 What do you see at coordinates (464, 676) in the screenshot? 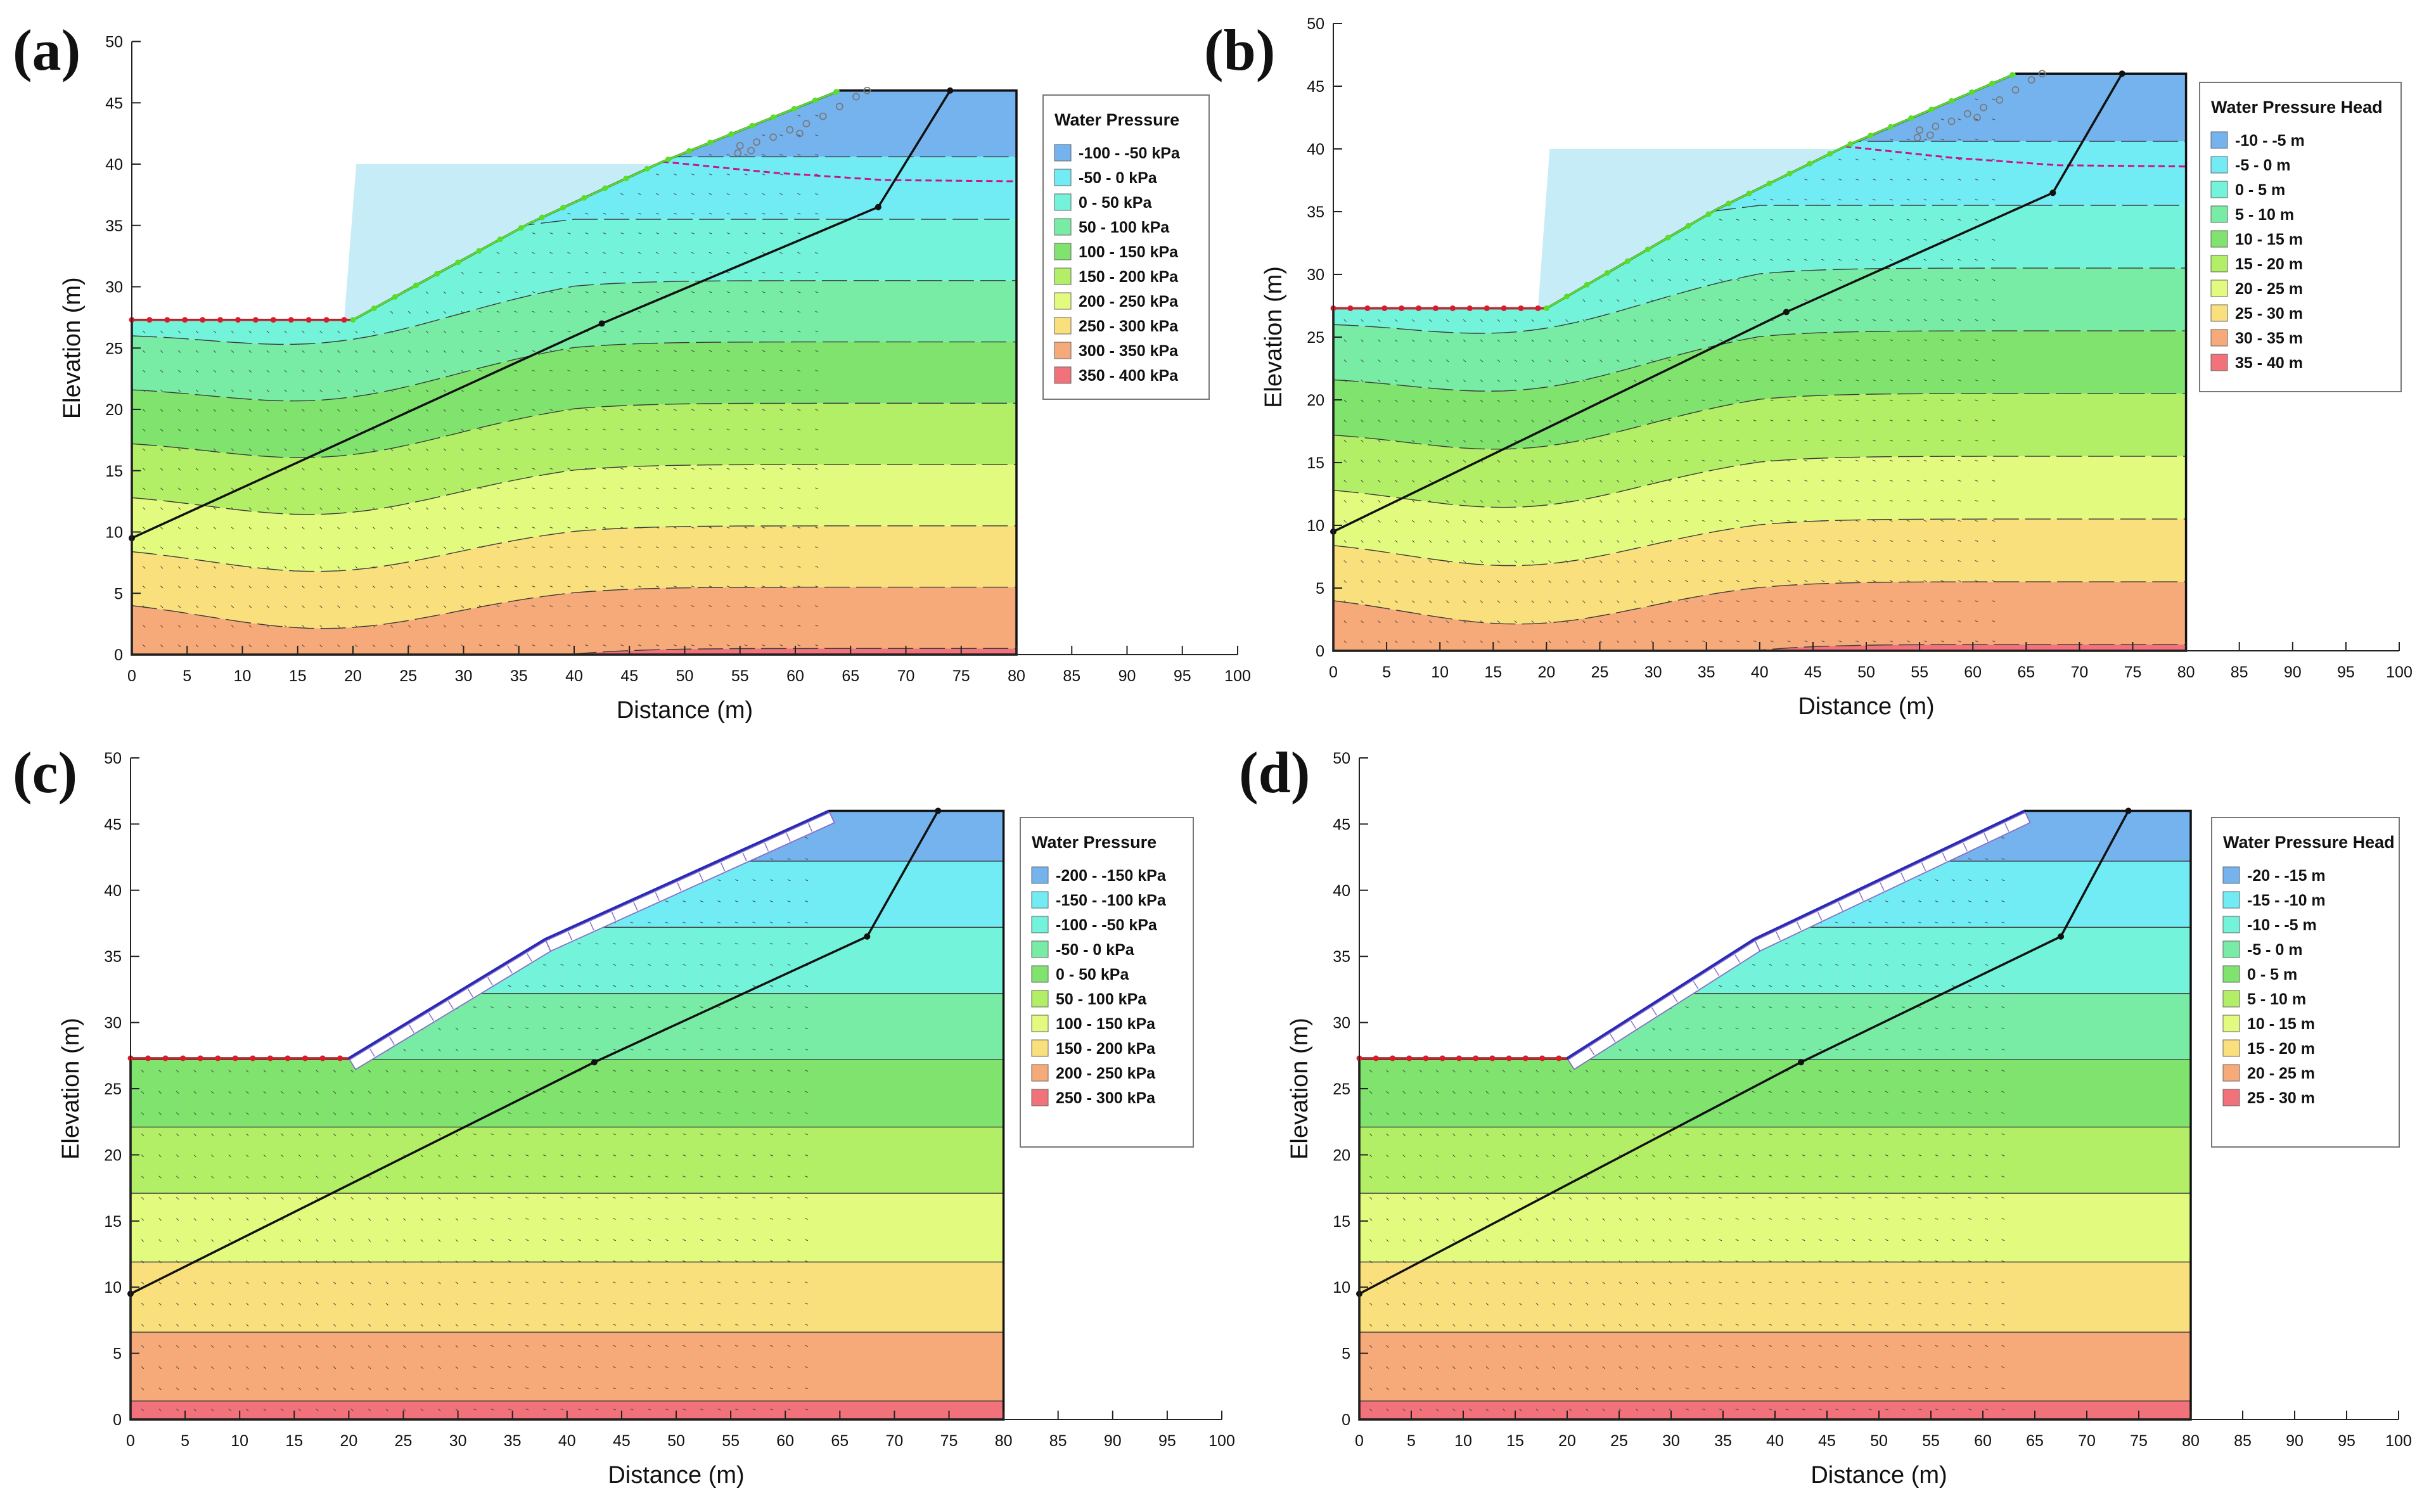
I see `x-tick-label: 30` at bounding box center [464, 676].